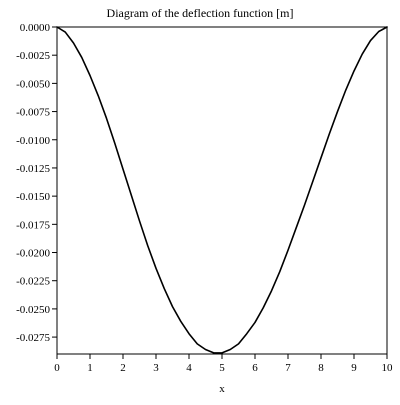 The image size is (400, 405). Describe the element at coordinates (222, 389) in the screenshot. I see `x-axis-label: x` at that location.